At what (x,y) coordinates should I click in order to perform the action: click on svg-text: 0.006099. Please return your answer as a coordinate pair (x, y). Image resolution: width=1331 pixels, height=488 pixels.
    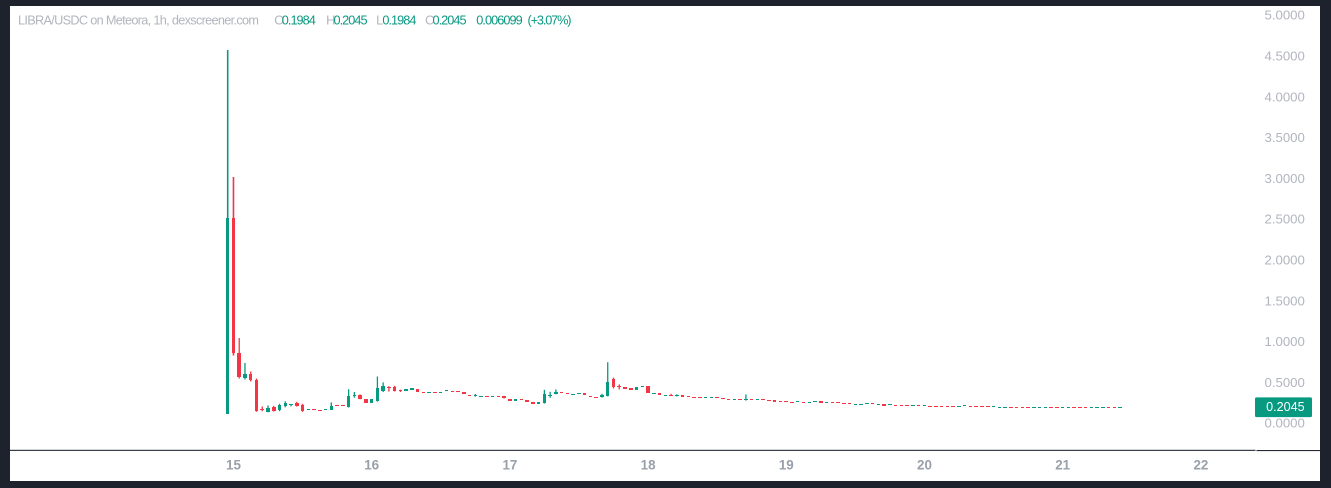
    Looking at the image, I should click on (499, 21).